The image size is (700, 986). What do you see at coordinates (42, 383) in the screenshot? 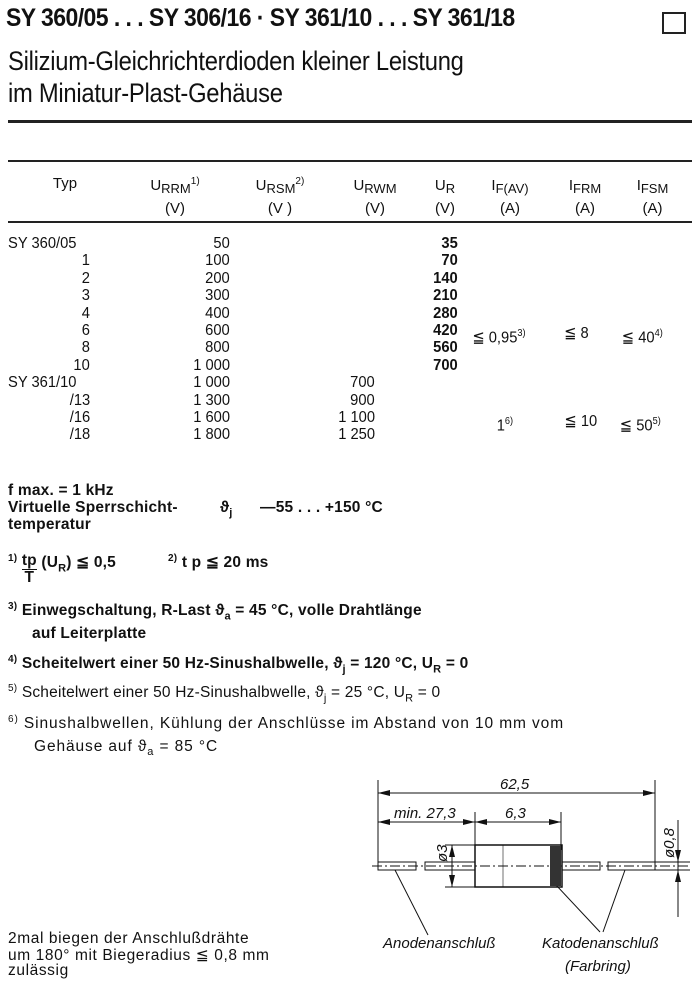
I see `typ-cell: SY 361/10` at bounding box center [42, 383].